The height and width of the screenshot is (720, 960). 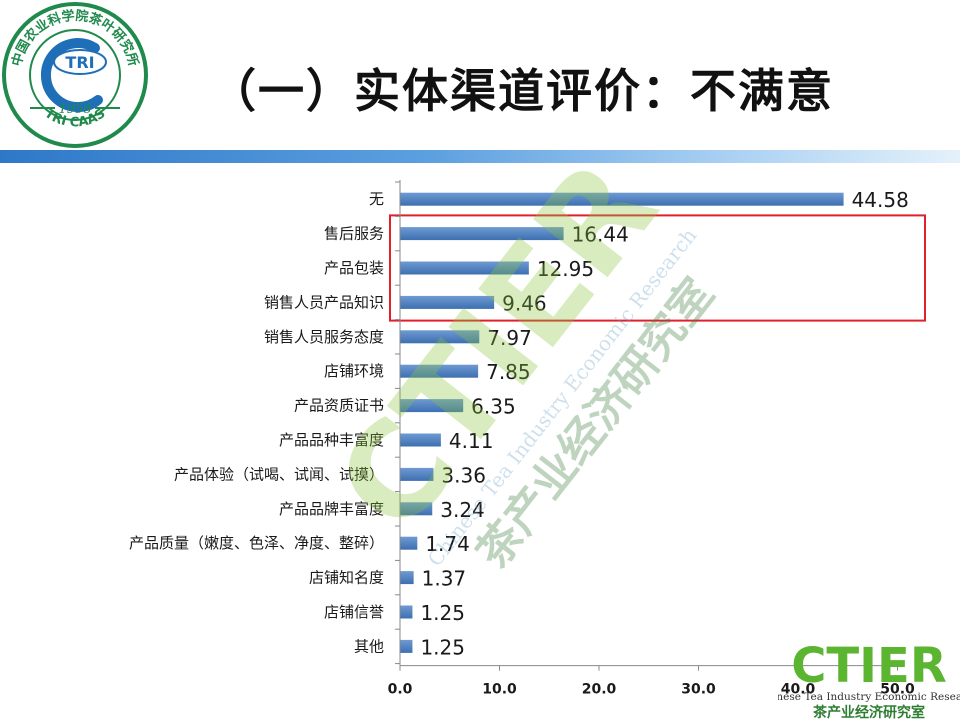 I want to click on svg-text: 茶产业经济研究室, so click(x=868, y=712).